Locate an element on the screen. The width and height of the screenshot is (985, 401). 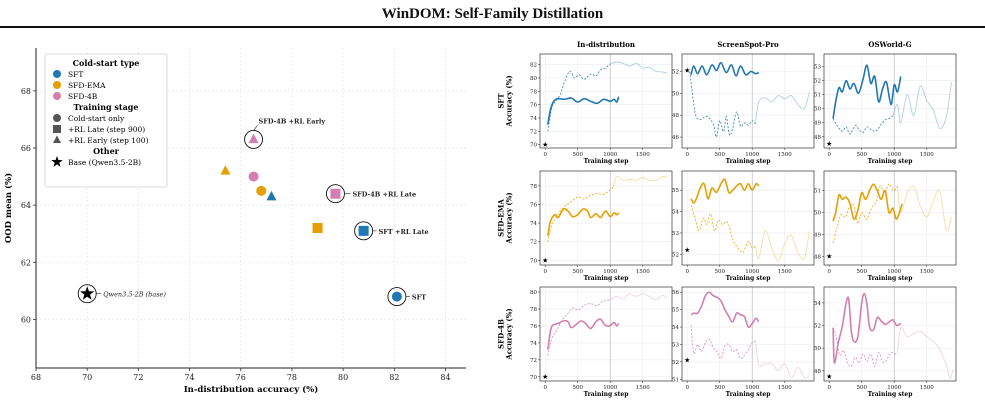
panel-ytick-label: 80 is located at coordinates (533, 79).